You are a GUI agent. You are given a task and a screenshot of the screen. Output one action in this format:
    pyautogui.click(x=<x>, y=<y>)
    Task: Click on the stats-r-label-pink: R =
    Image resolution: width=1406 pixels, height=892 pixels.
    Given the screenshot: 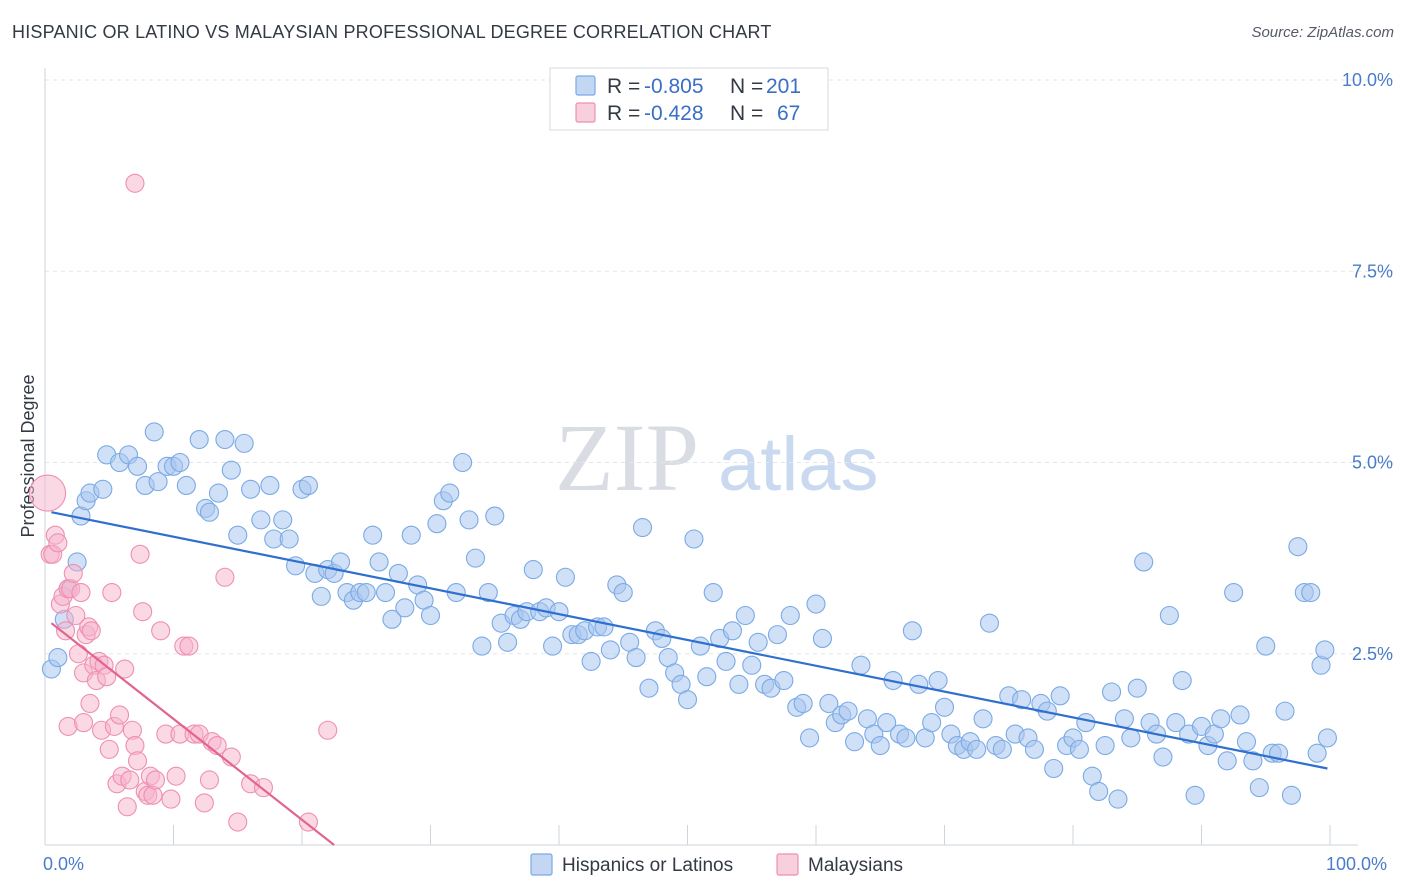 What is the action you would take?
    pyautogui.click(x=623, y=113)
    